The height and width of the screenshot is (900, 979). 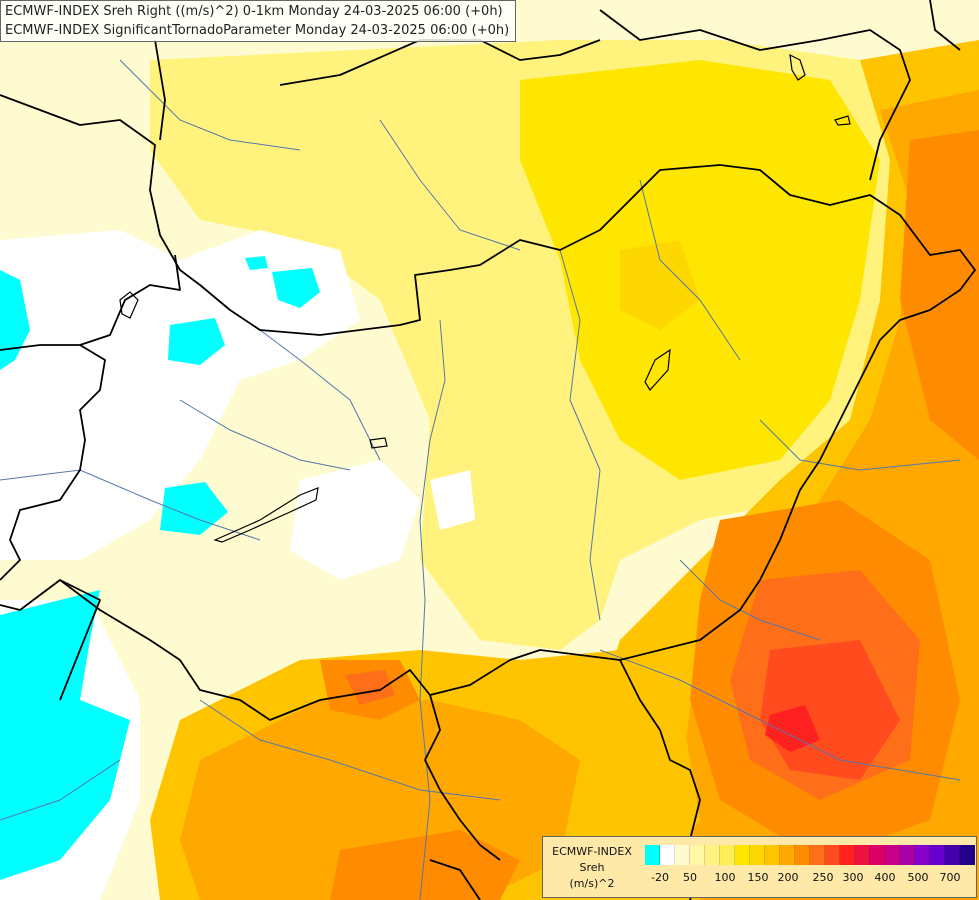 I want to click on field-cyan-b, so click(x=296, y=288).